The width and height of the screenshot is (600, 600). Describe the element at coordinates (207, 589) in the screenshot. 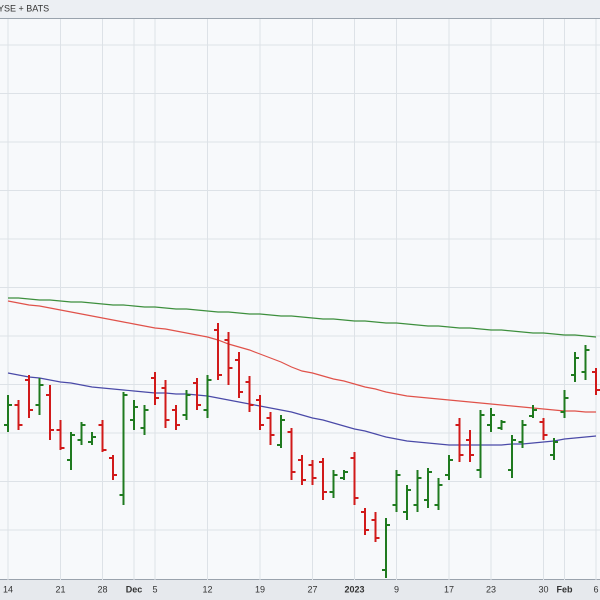

I see `x-tick-label: 12` at that location.